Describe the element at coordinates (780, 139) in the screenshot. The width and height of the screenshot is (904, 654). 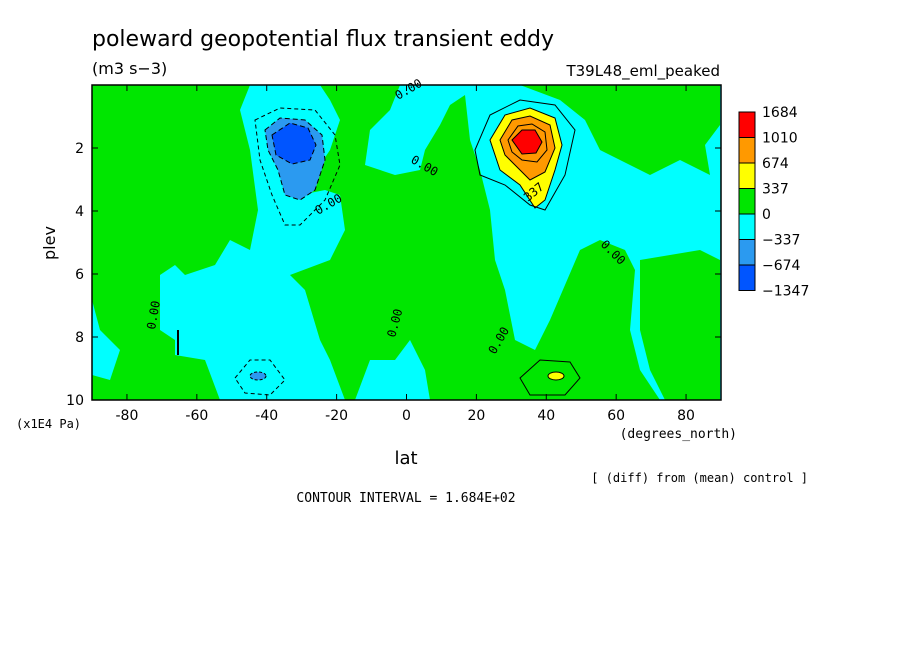
I see `legend-level-label: 1010` at that location.